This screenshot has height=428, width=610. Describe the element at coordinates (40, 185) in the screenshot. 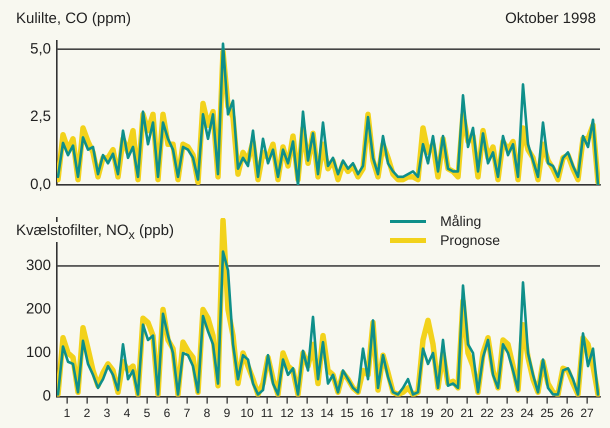

I see `y-tick-label: 0,0` at that location.